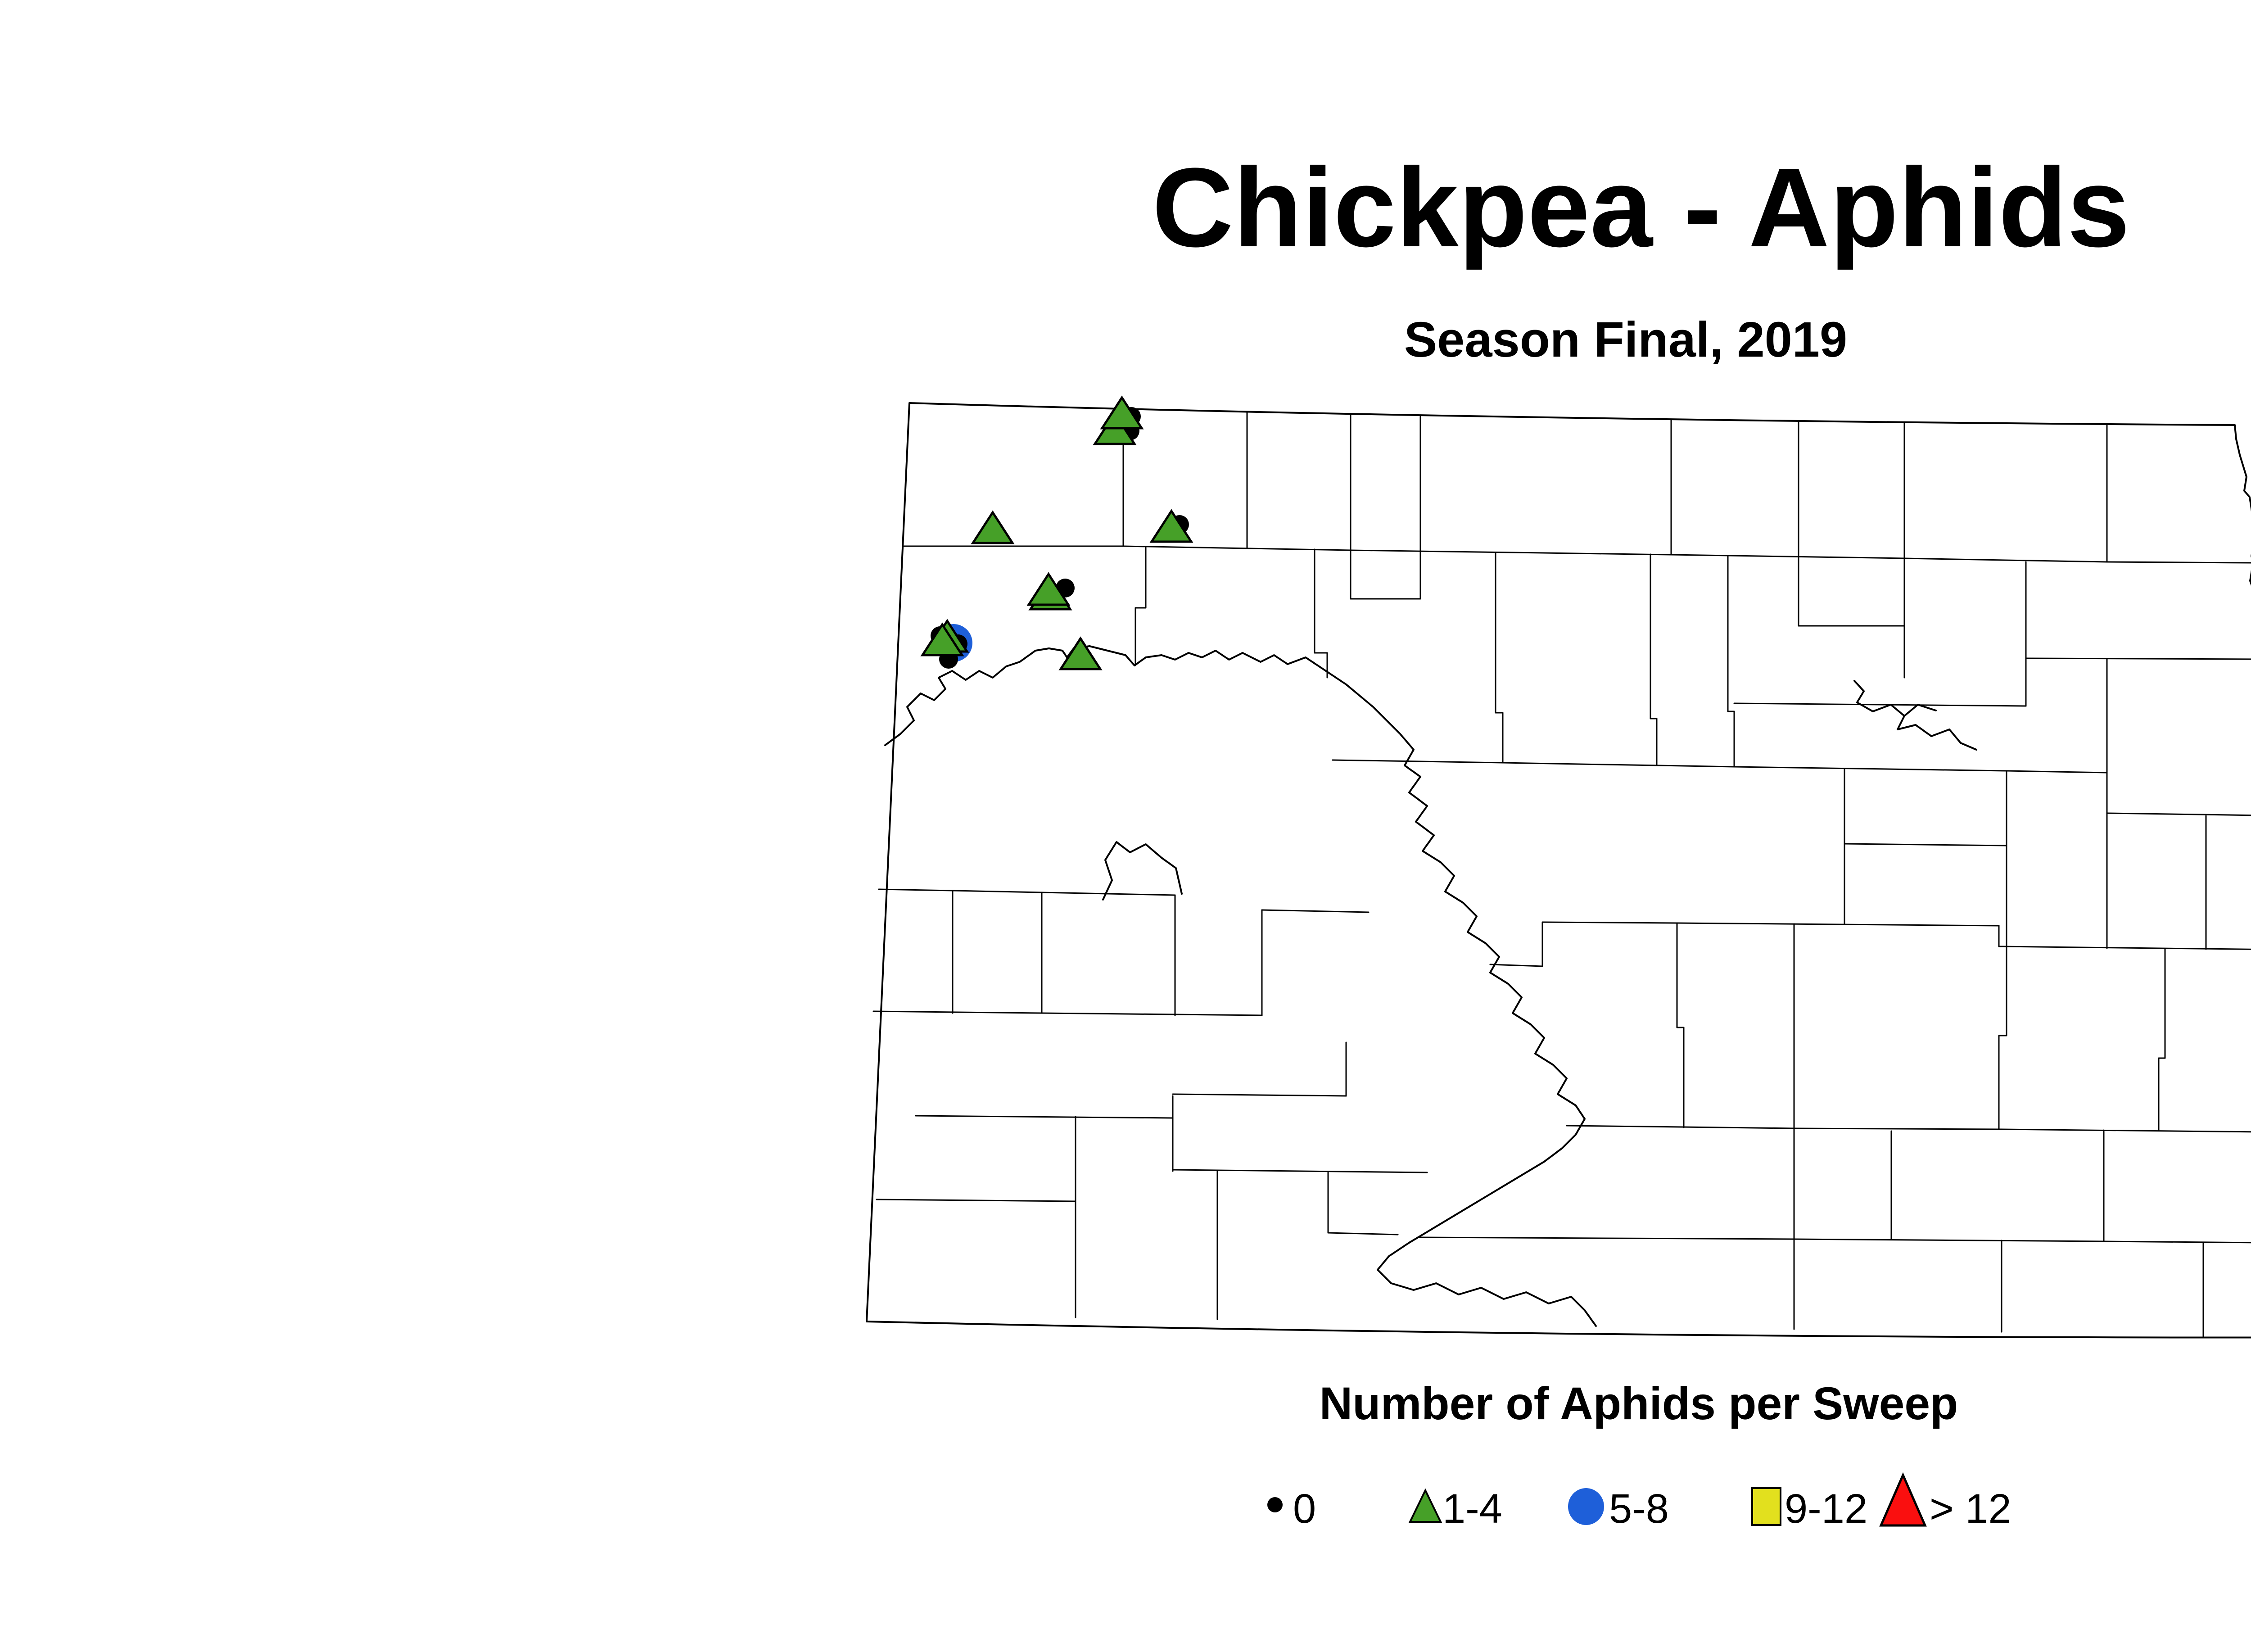 Image resolution: width=2251 pixels, height=1652 pixels. I want to click on page-subtitle: Season Final, 2019, so click(1626, 340).